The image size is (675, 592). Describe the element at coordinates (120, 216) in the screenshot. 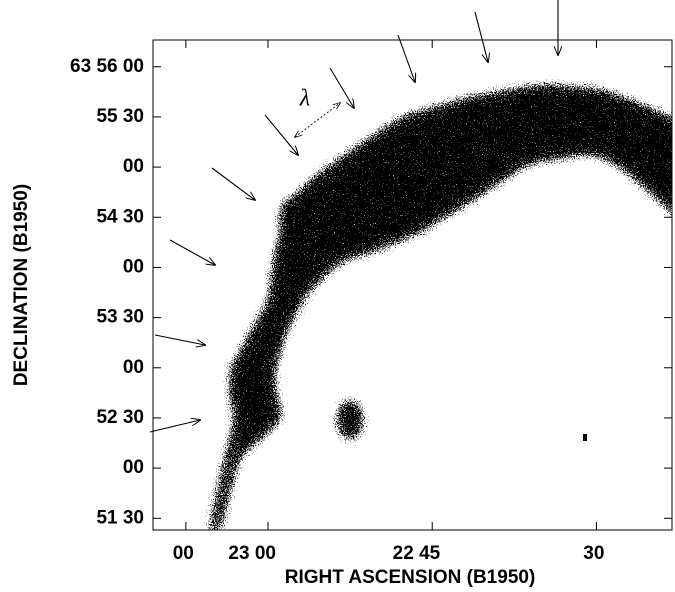

I see `y-tick-label: 54 30` at that location.